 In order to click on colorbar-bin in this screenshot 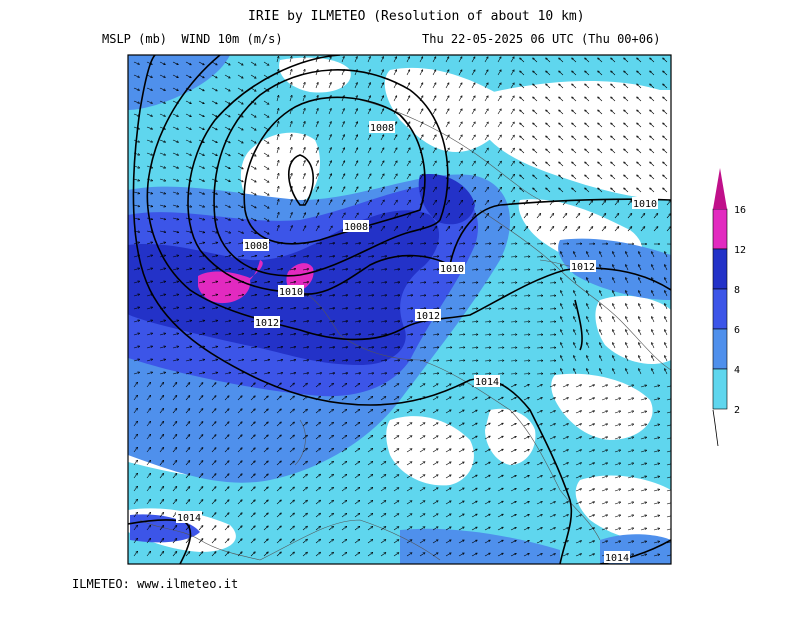, I will do `click(720, 349)`.